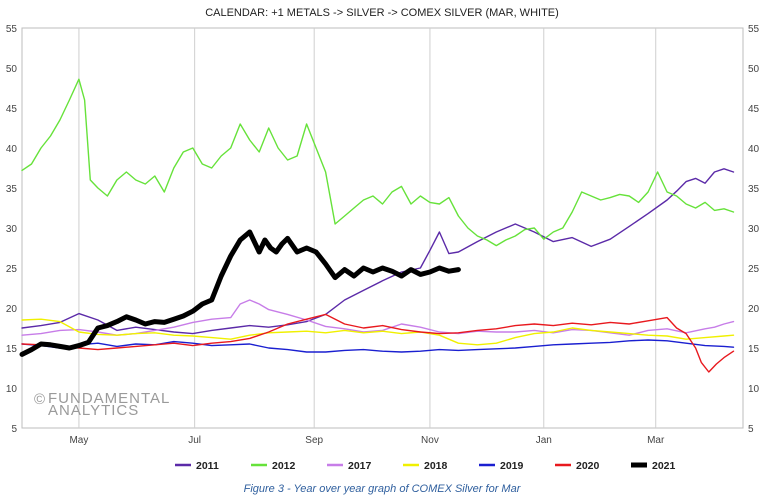 This screenshot has height=501, width=765. I want to click on y-tick-label-right: 45, so click(754, 109).